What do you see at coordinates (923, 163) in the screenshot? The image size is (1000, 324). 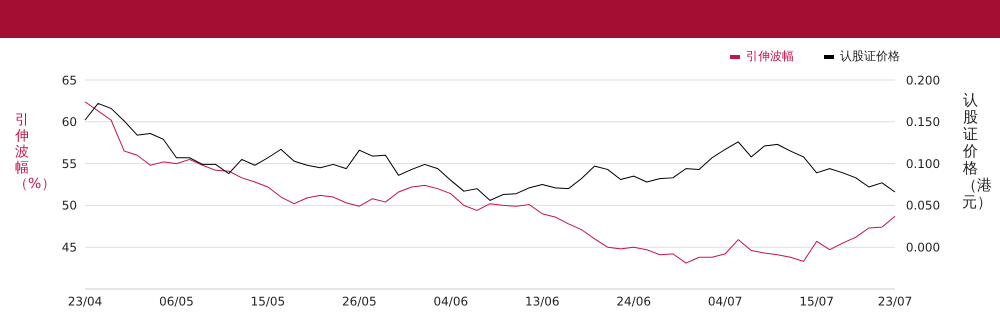 I see `y2-tick-label: 0.100` at bounding box center [923, 163].